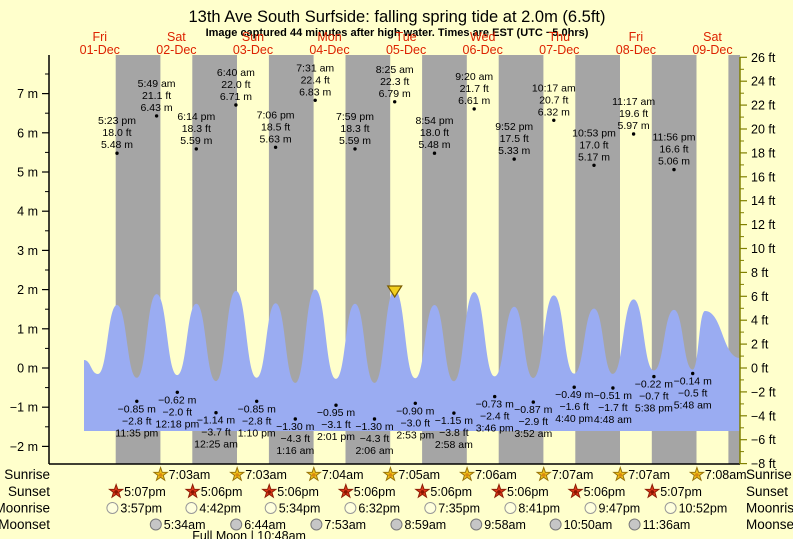 This screenshot has width=793, height=539. What do you see at coordinates (27, 369) in the screenshot?
I see `y-axis-label-left: 0 m` at bounding box center [27, 369].